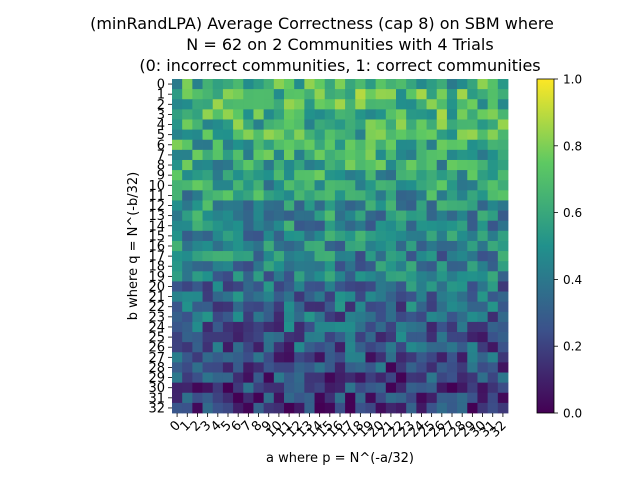  Describe the element at coordinates (572, 146) in the screenshot. I see `colorbar-tick-label: 0.8` at that location.